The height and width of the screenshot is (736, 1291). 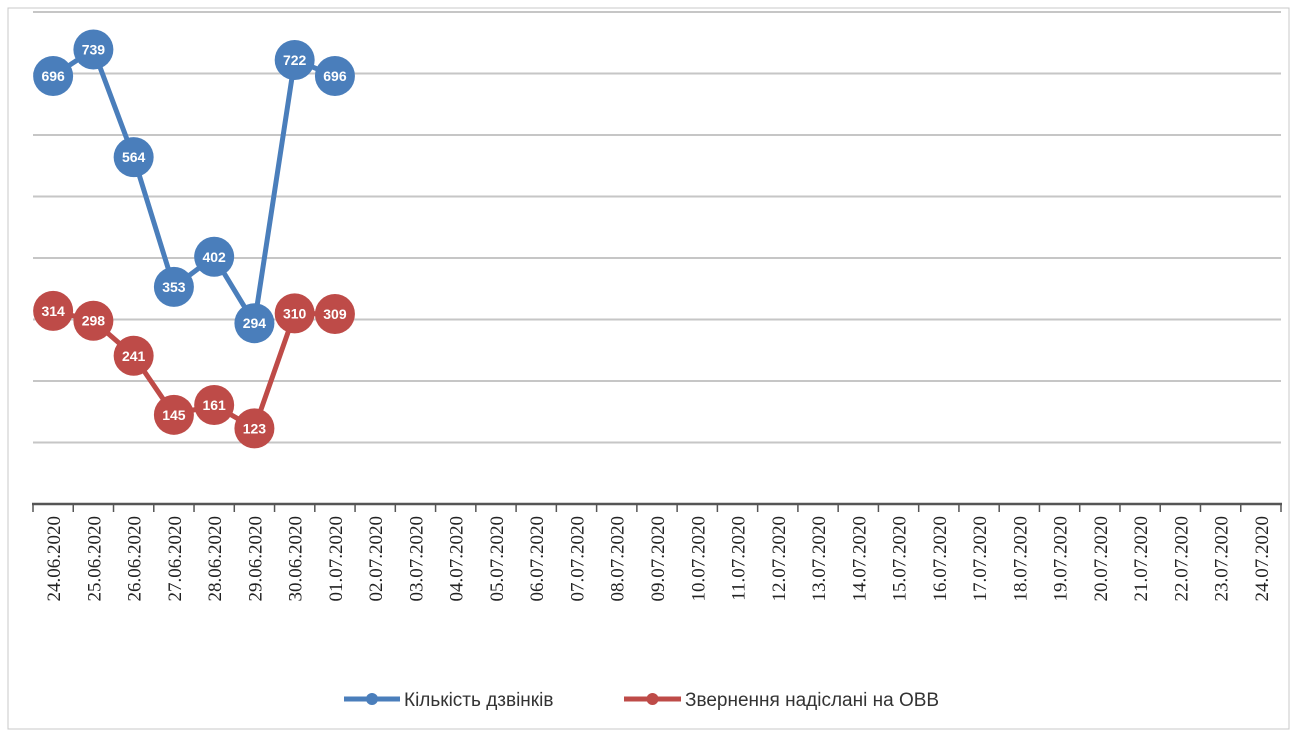 I want to click on data-label: 739, so click(x=94, y=50).